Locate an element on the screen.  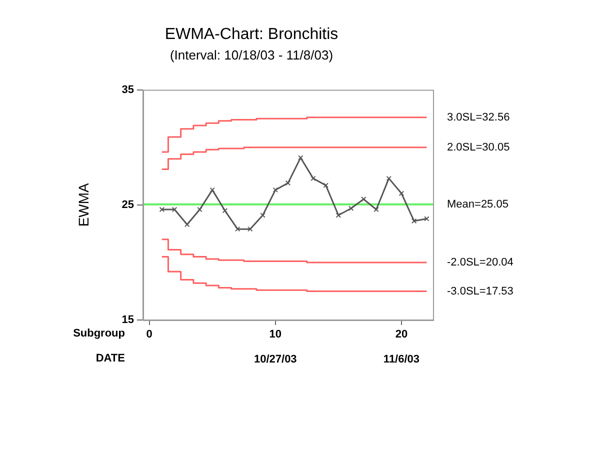
series-label: -3.0SL=17.53 is located at coordinates (480, 291).